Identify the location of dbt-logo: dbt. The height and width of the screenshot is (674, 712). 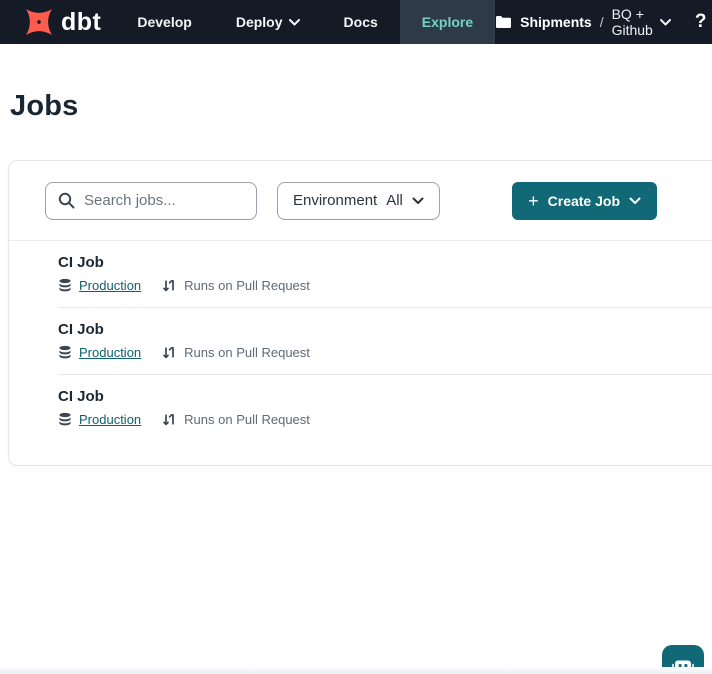
(57, 22).